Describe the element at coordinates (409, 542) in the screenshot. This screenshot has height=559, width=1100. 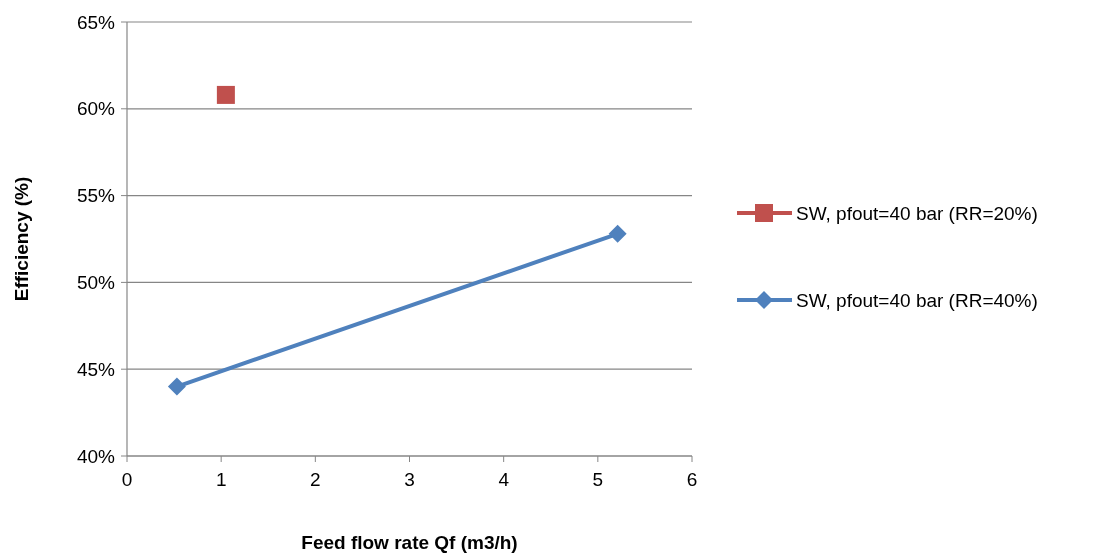
I see `x-axis-title: Feed flow rate Qf (m3/h)` at that location.